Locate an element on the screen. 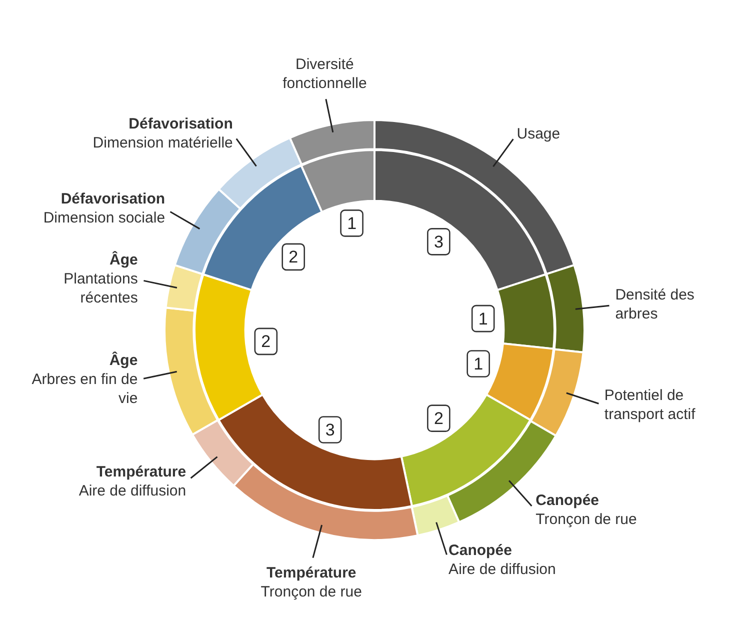 The image size is (749, 632). slice-label: Canopée Aire de diffusion is located at coordinates (502, 560).